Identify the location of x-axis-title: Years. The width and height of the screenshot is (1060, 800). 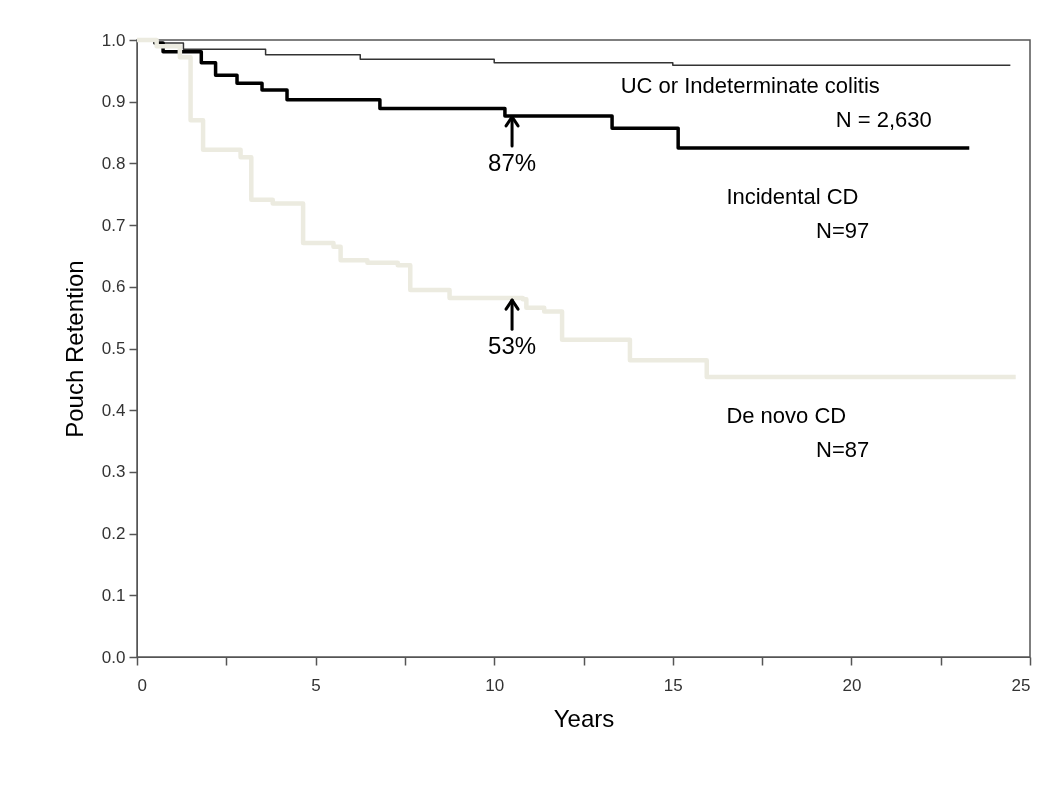
(584, 718).